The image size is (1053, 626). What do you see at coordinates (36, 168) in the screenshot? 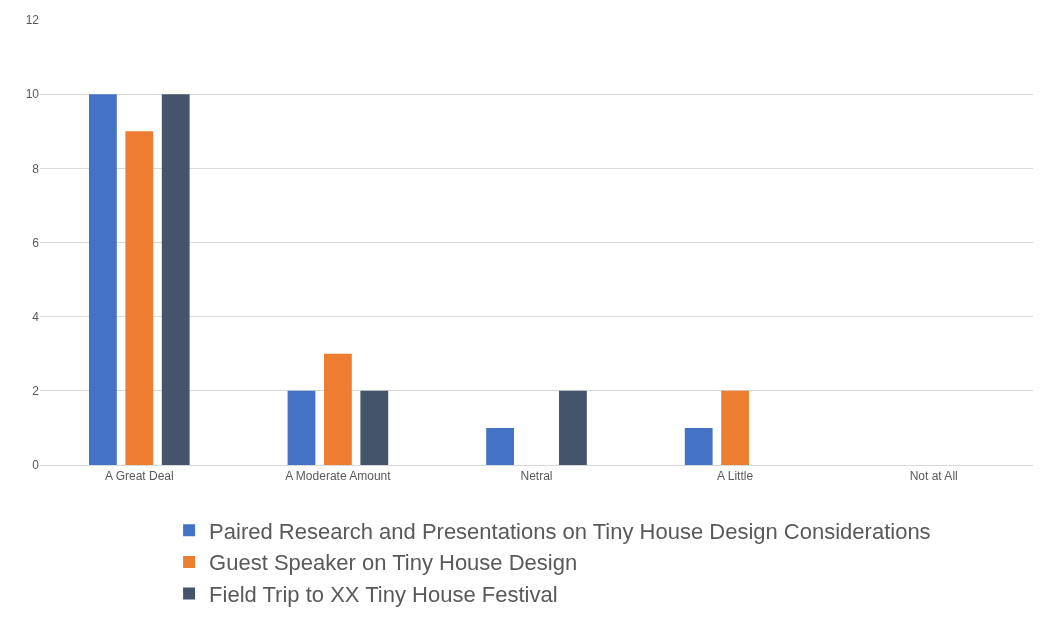
I see `y-tick-label: 8` at bounding box center [36, 168].